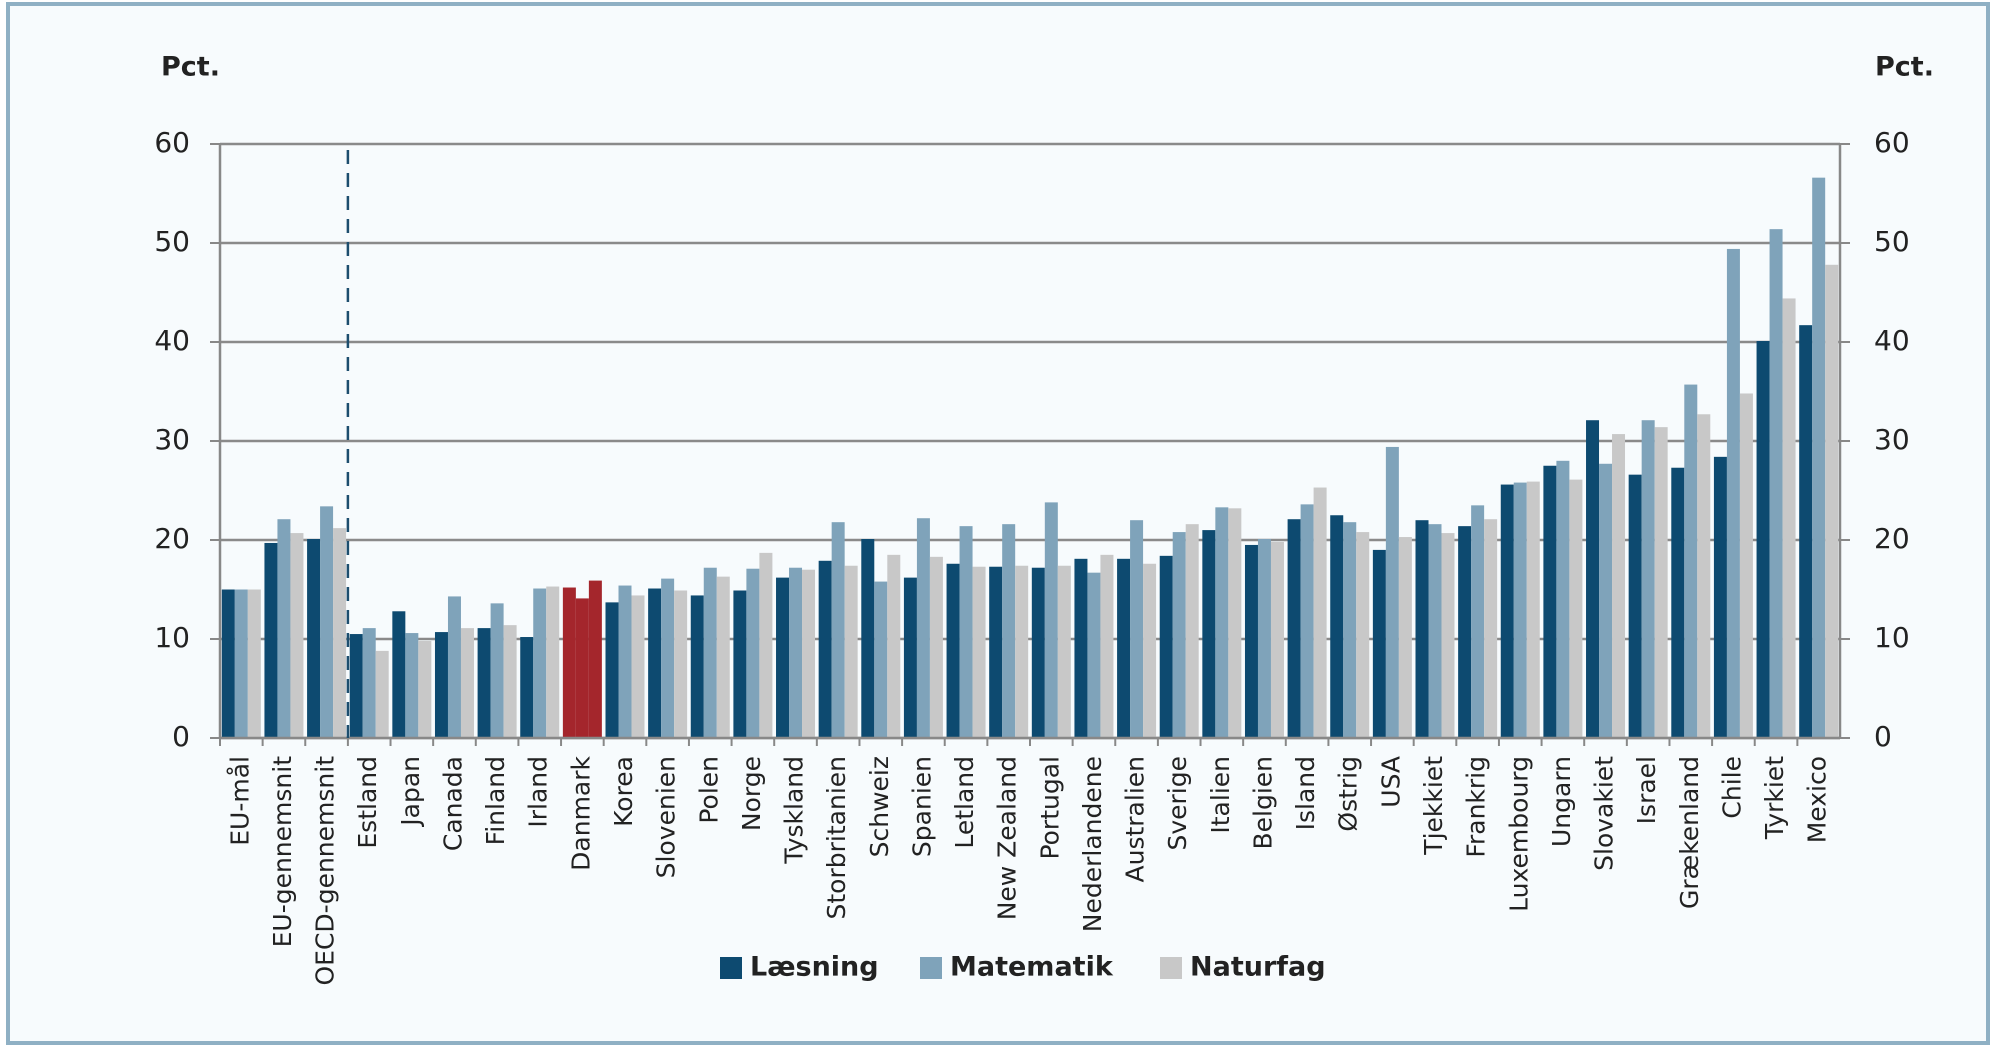 Image resolution: width=1996 pixels, height=1047 pixels. What do you see at coordinates (1604, 813) in the screenshot?
I see `x-tick-label: Slovakiet` at bounding box center [1604, 813].